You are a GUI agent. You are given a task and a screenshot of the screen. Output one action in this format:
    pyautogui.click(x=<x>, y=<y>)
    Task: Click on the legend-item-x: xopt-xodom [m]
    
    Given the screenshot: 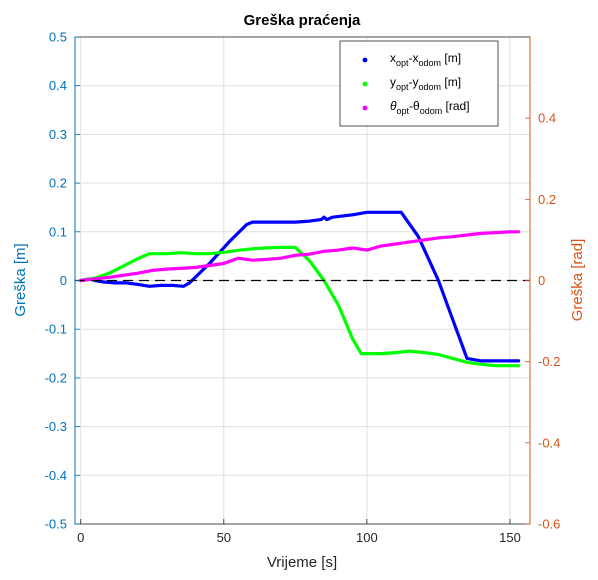 What is the action you would take?
    pyautogui.click(x=411, y=59)
    